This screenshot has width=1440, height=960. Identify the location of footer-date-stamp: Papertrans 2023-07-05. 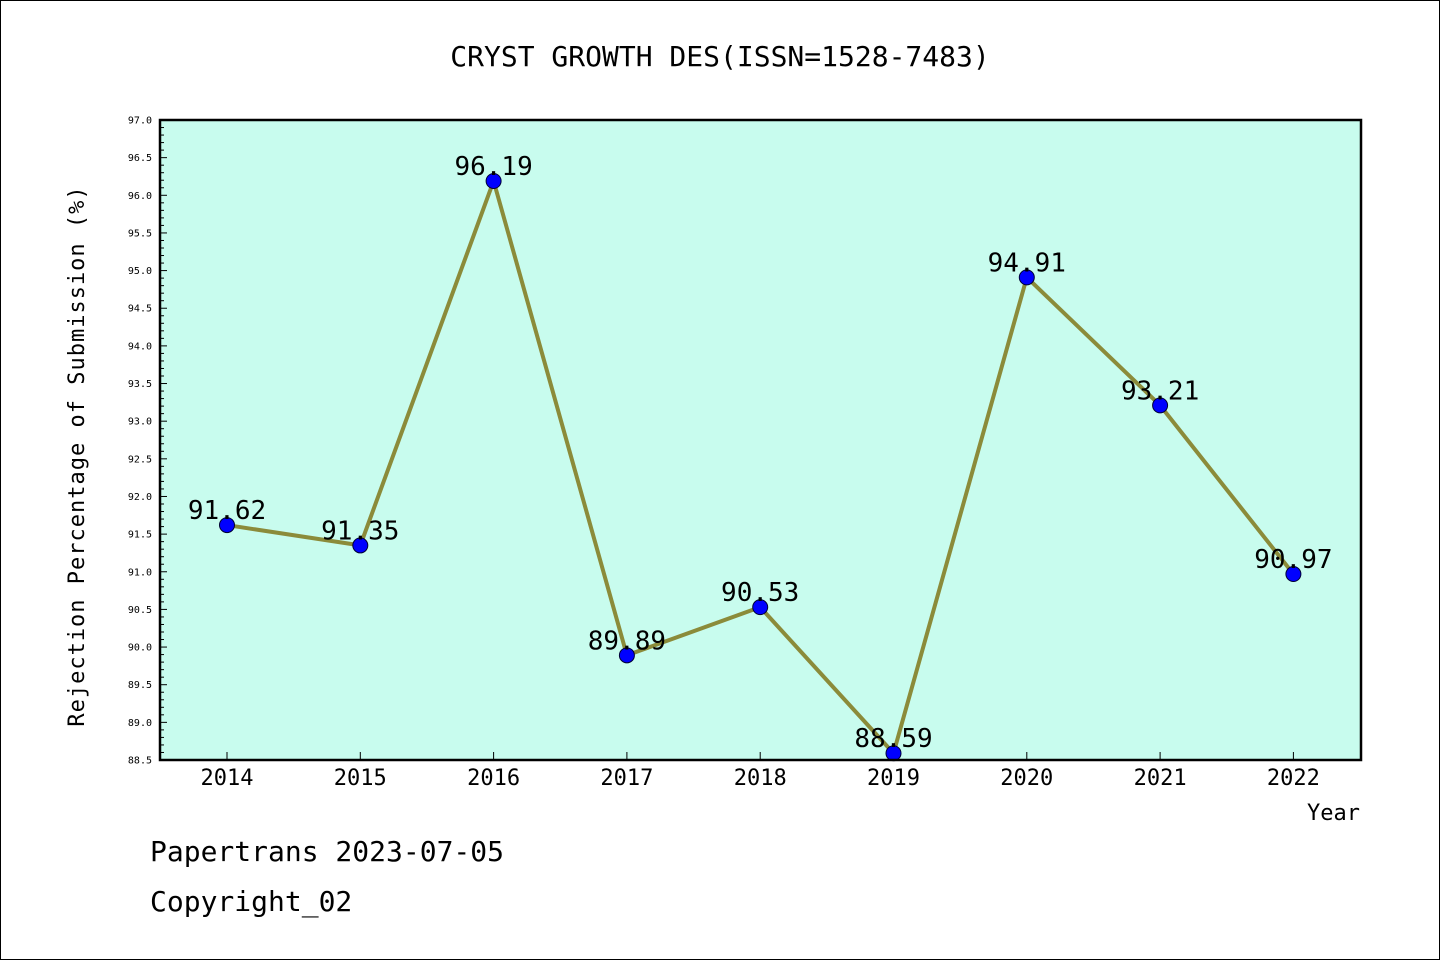
(327, 851).